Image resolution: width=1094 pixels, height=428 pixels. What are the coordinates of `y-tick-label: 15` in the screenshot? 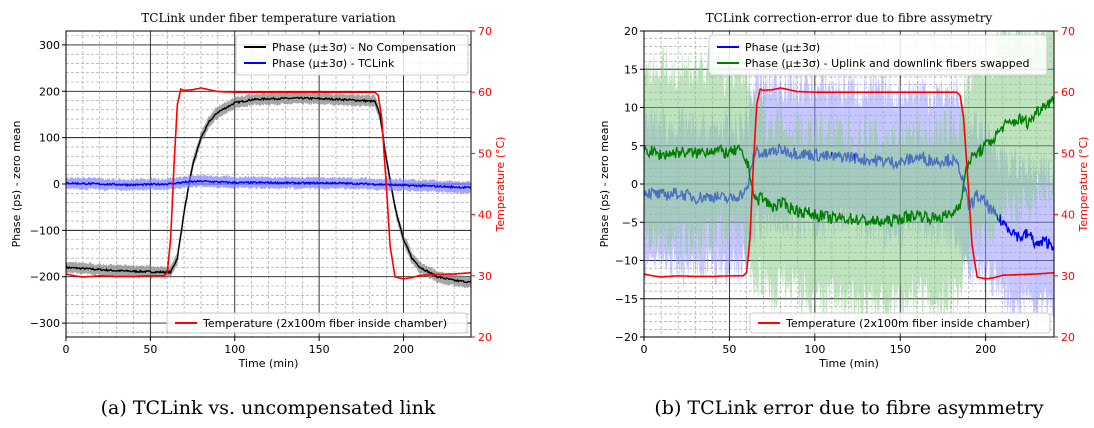 It's located at (631, 69).